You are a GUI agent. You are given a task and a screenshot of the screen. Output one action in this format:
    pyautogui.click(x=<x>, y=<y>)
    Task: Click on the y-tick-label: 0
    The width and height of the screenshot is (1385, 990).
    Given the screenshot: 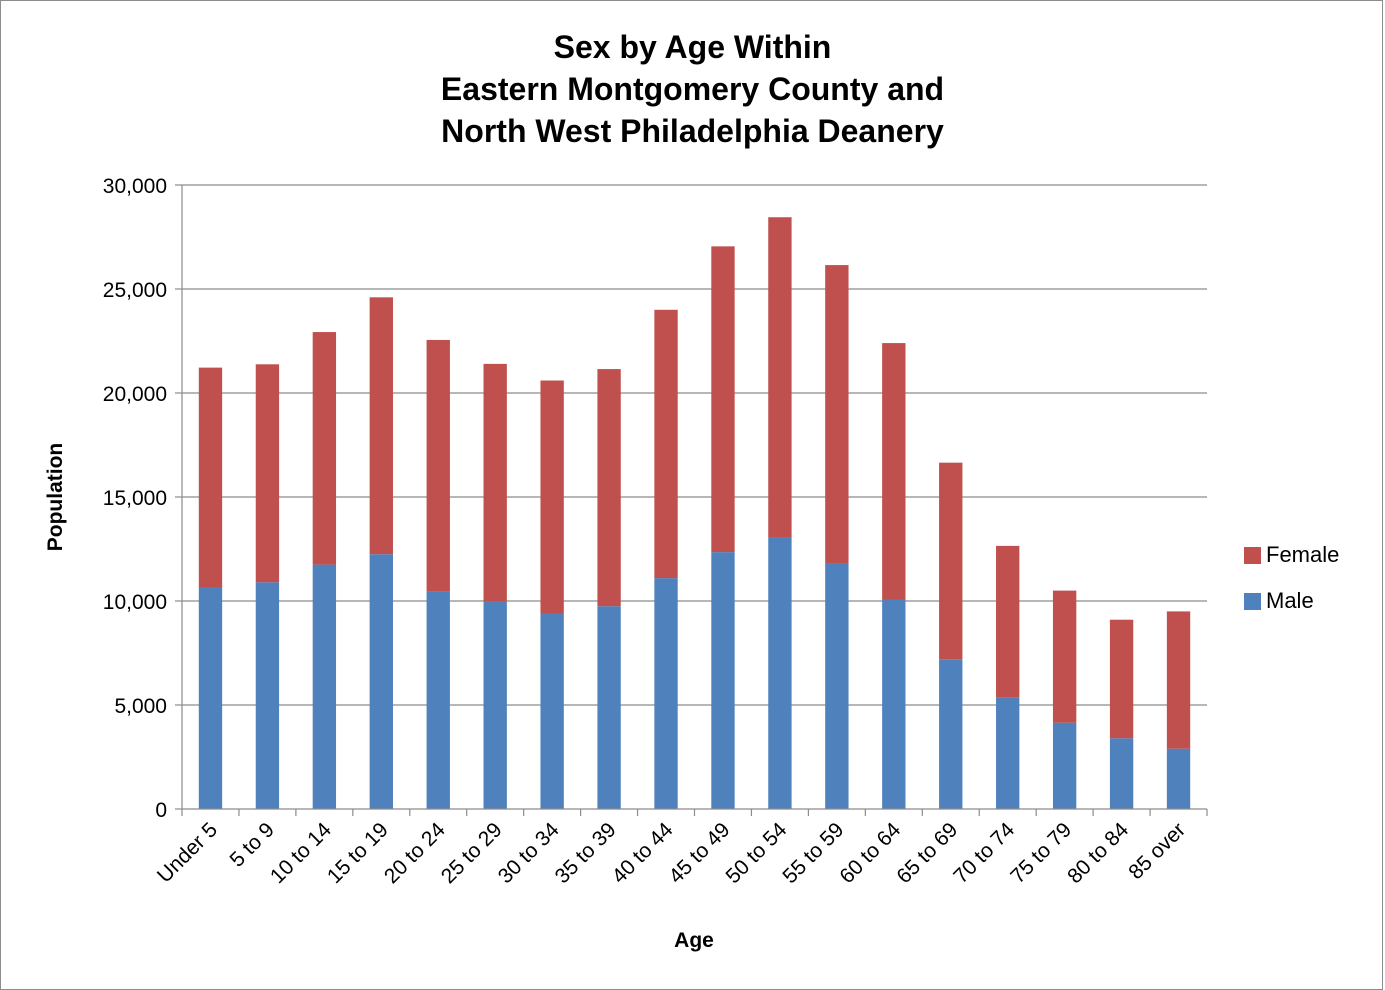 What is the action you would take?
    pyautogui.click(x=161, y=810)
    